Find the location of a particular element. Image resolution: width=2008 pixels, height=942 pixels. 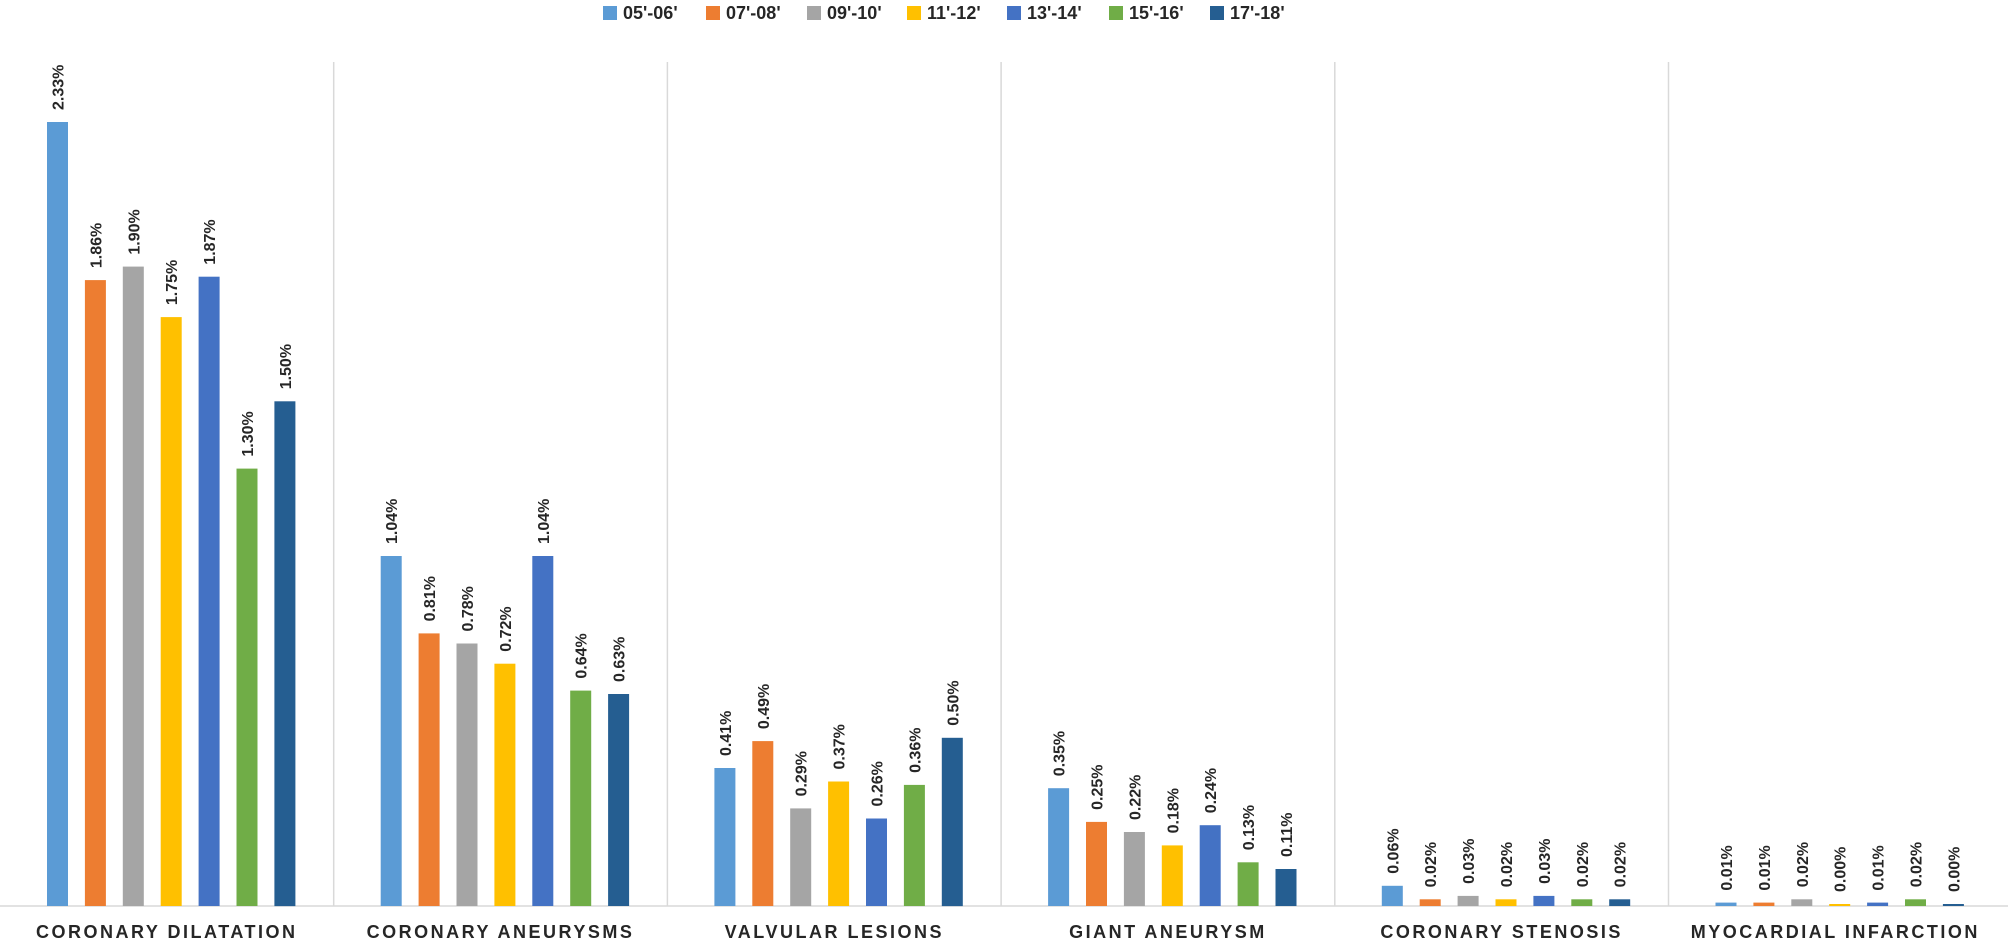

category-label: CORONARY ANEURYSMS is located at coordinates (501, 932).